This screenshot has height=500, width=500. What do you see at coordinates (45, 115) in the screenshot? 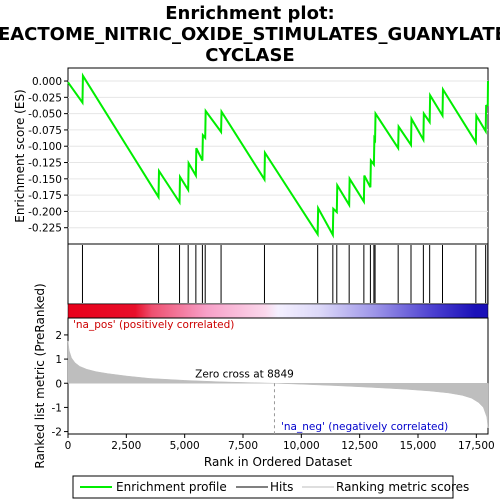
I see `es-y-tick-label: -0.050` at bounding box center [45, 115].